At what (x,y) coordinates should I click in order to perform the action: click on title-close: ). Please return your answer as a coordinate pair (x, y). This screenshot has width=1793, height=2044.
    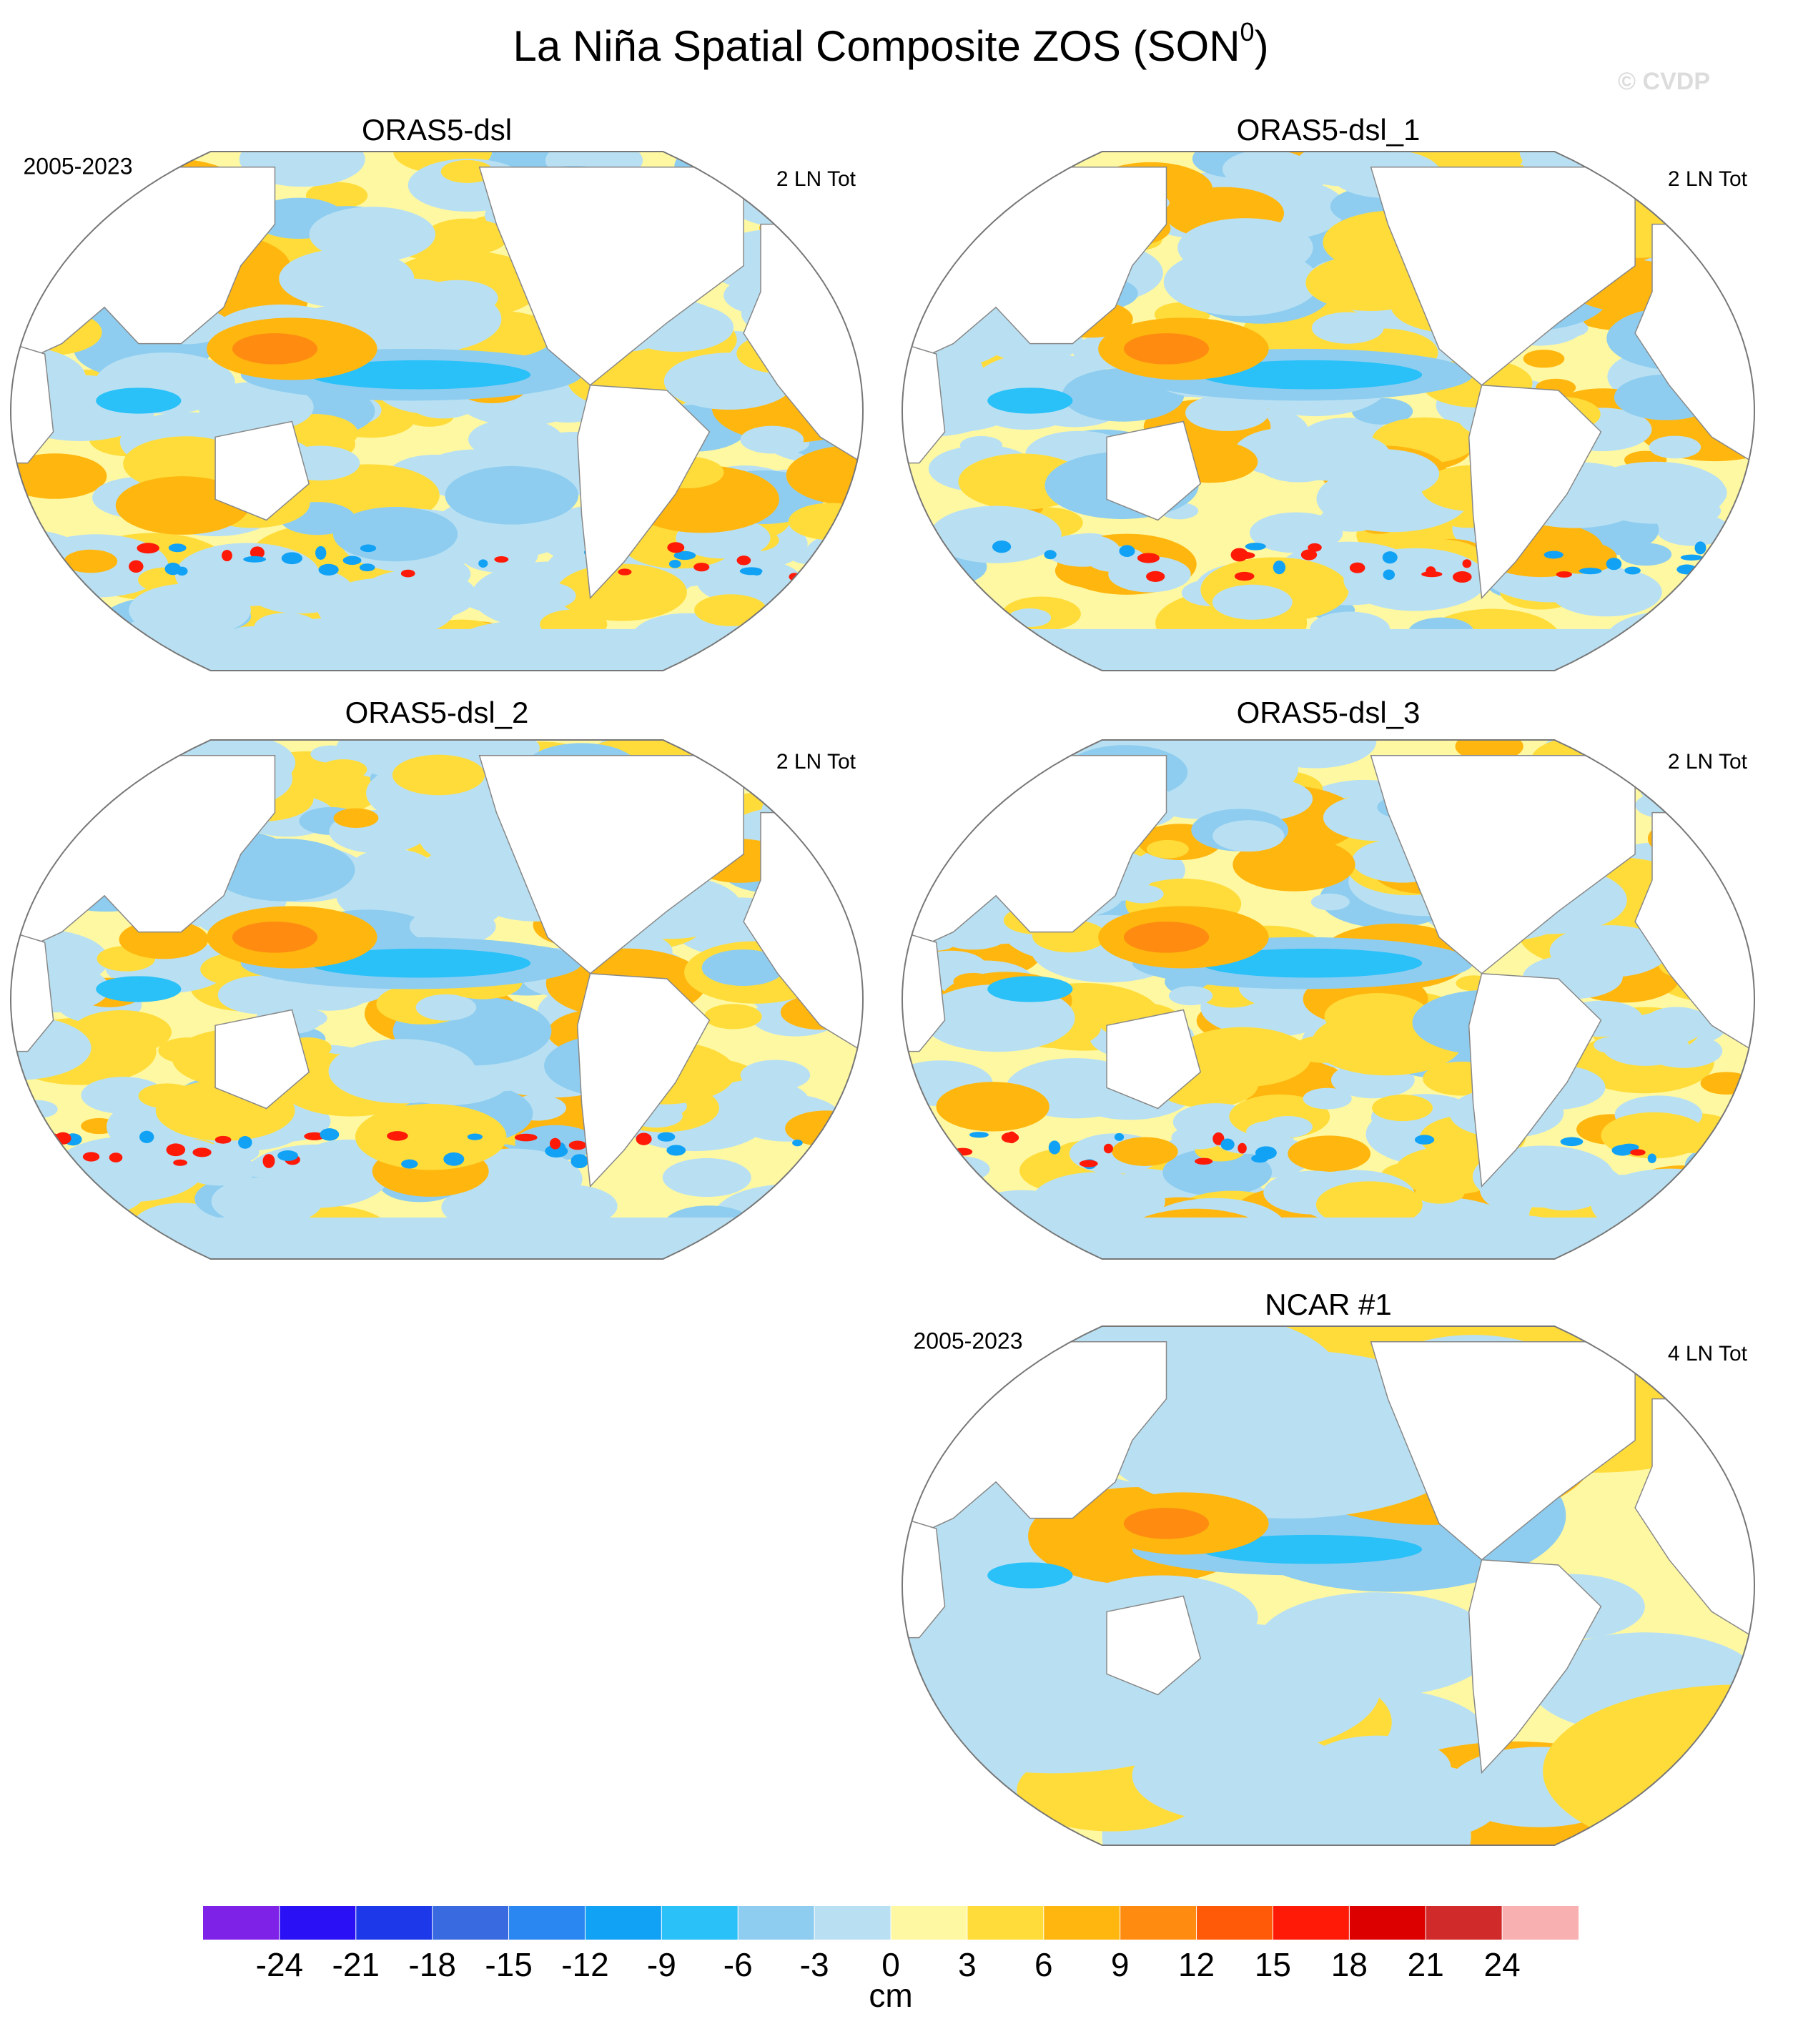
    Looking at the image, I should click on (1262, 46).